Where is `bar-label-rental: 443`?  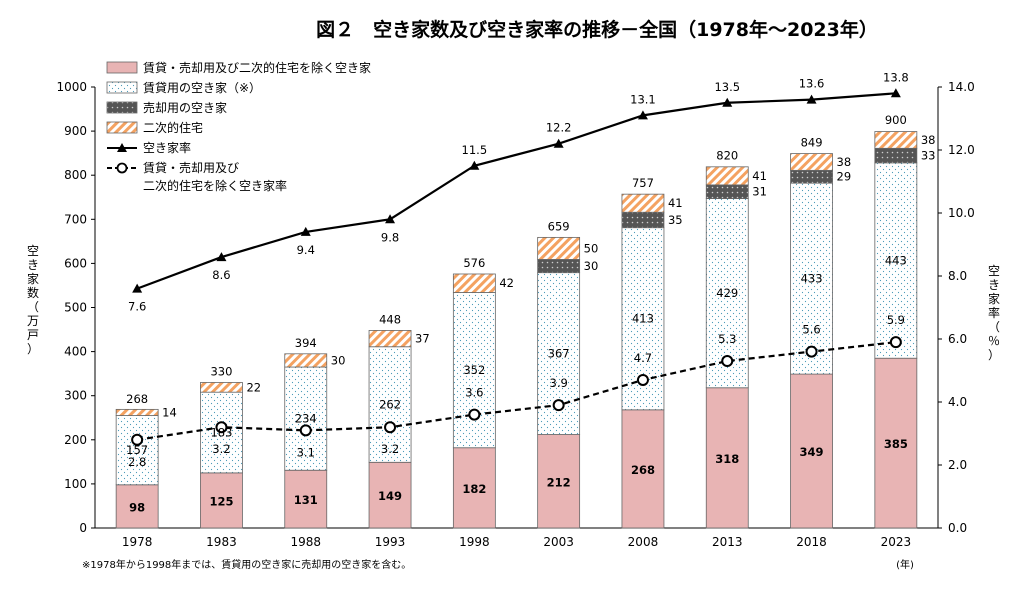
bar-label-rental: 443 is located at coordinates (896, 261).